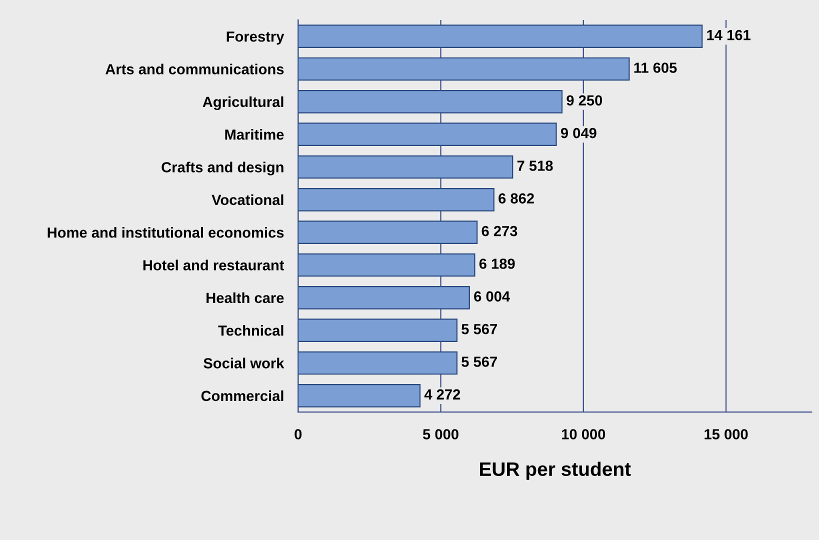 The image size is (819, 540). Describe the element at coordinates (584, 434) in the screenshot. I see `x-tick-label: 10 000` at that location.